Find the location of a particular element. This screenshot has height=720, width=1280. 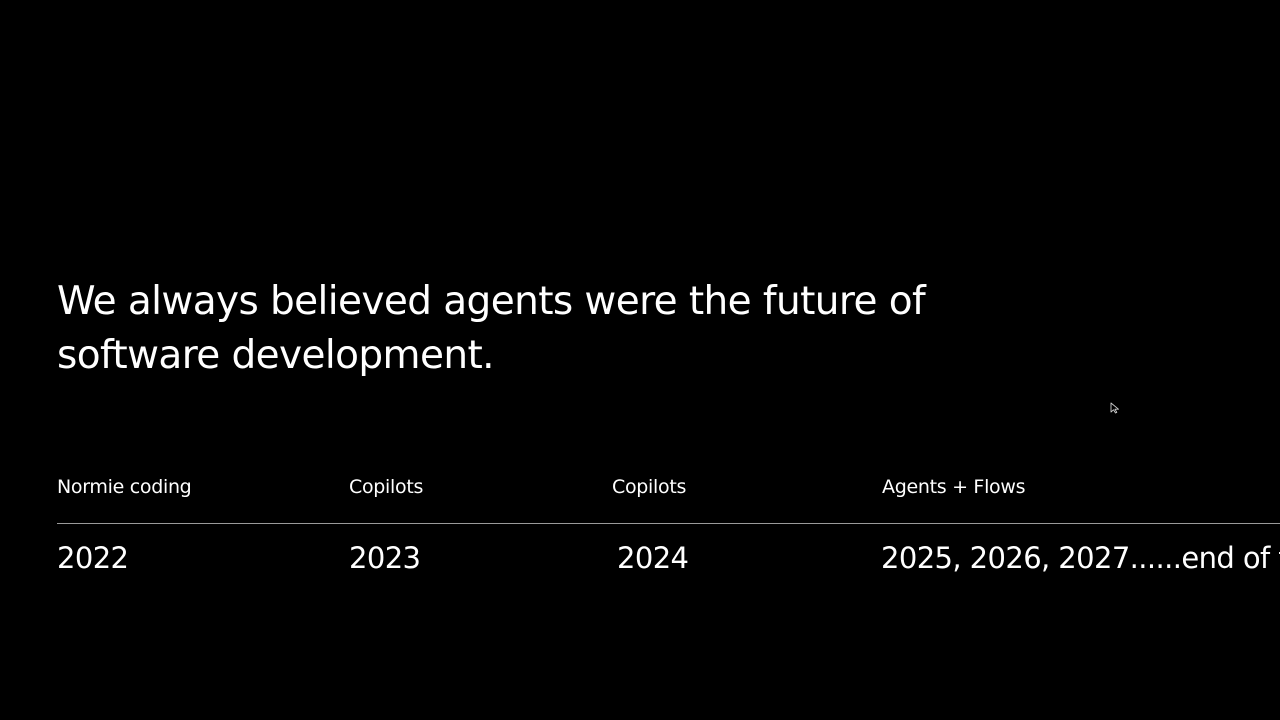

timeline-label-copilots-2024: Copilots is located at coordinates (649, 487).